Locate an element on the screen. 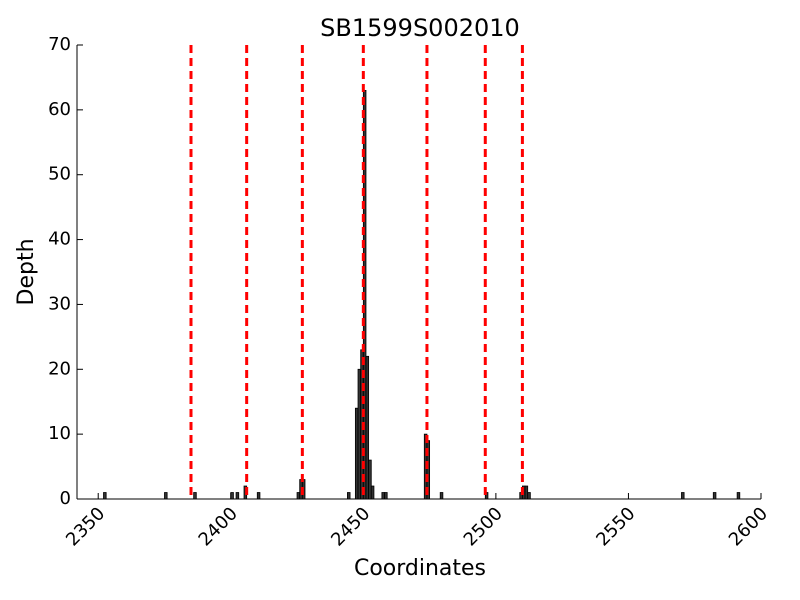 This screenshot has height=600, width=800. y-tick-label: 40 is located at coordinates (59, 239).